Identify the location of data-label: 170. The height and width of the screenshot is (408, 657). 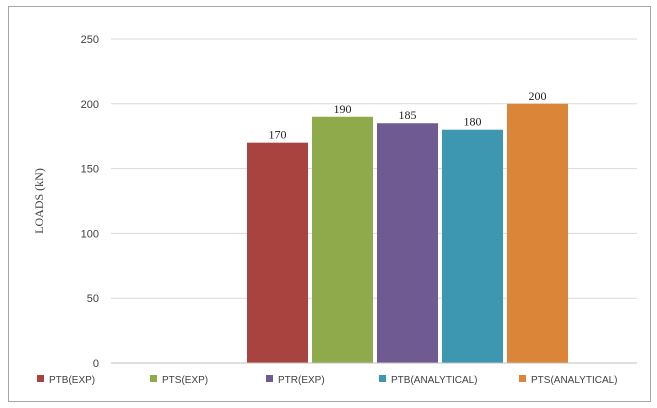
(278, 135).